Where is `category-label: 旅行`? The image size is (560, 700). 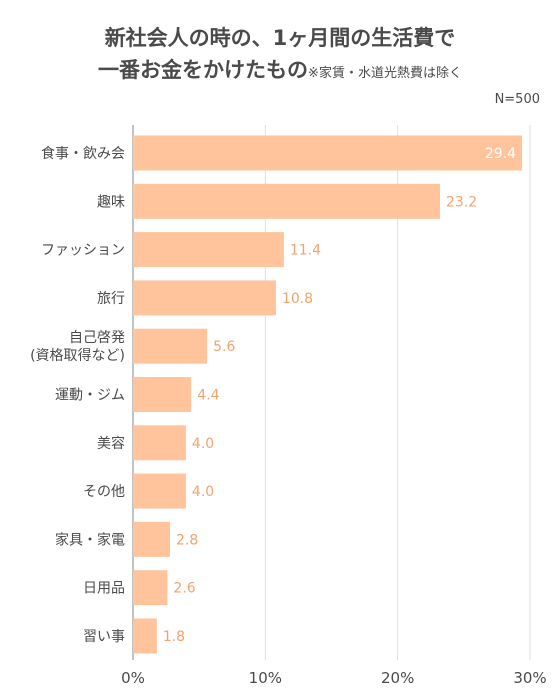 category-label: 旅行 is located at coordinates (111, 299).